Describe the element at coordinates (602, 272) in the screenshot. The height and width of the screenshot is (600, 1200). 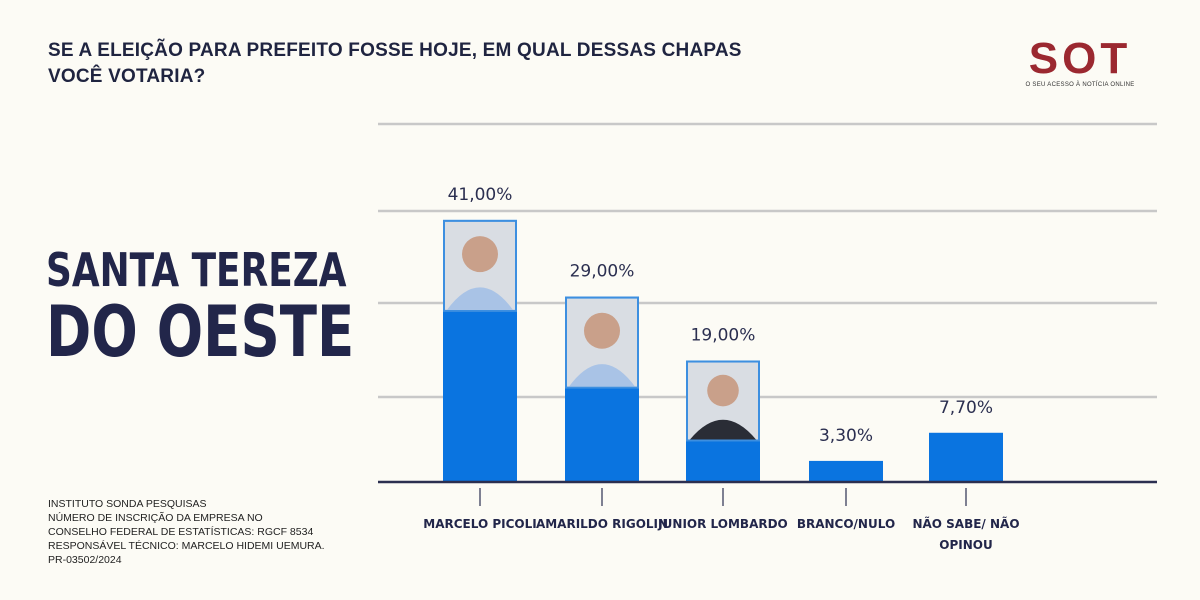
I see `value-label: 29,00%` at that location.